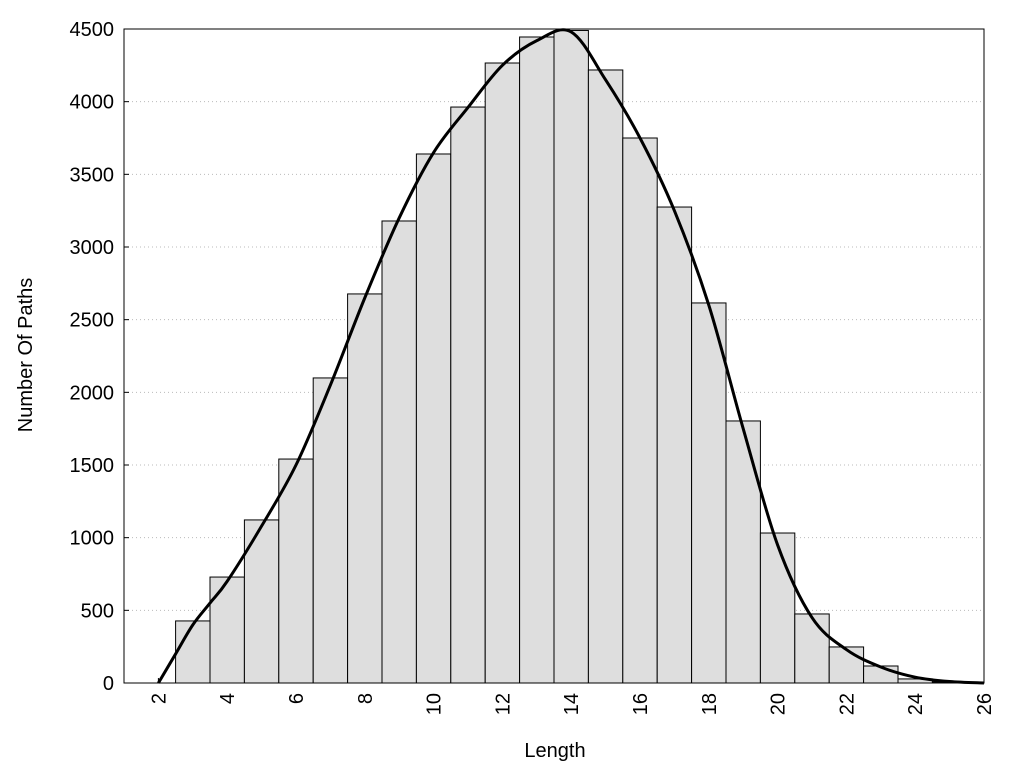  I want to click on y-tick-label: 4000, so click(92, 103).